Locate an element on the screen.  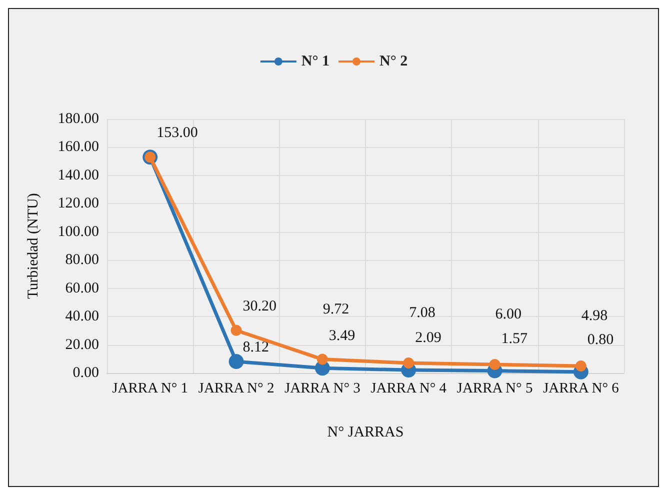
x-axis-title: N° JARRAS is located at coordinates (365, 432).